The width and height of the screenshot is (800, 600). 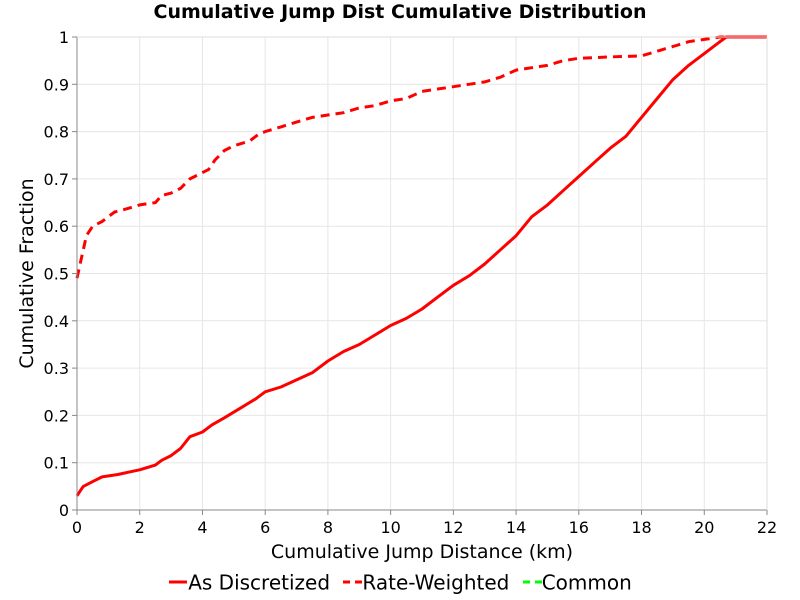 What do you see at coordinates (56, 274) in the screenshot?
I see `y-tick-label: 0.5` at bounding box center [56, 274].